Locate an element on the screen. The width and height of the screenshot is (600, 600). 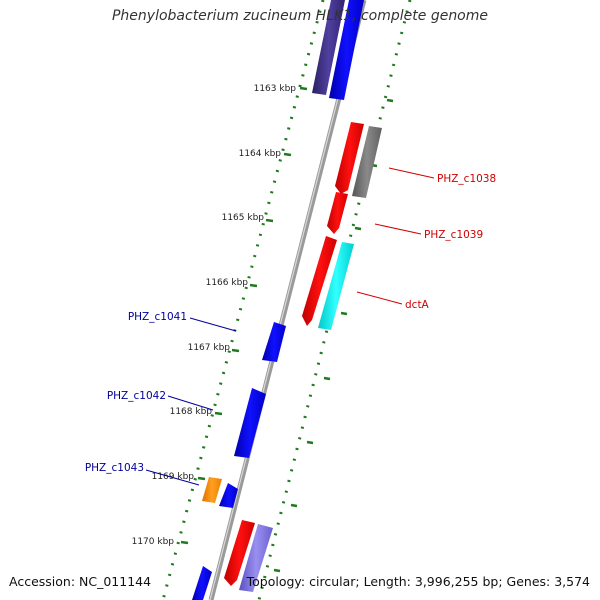
gene-label-dcta: dctA is located at coordinates (417, 305).